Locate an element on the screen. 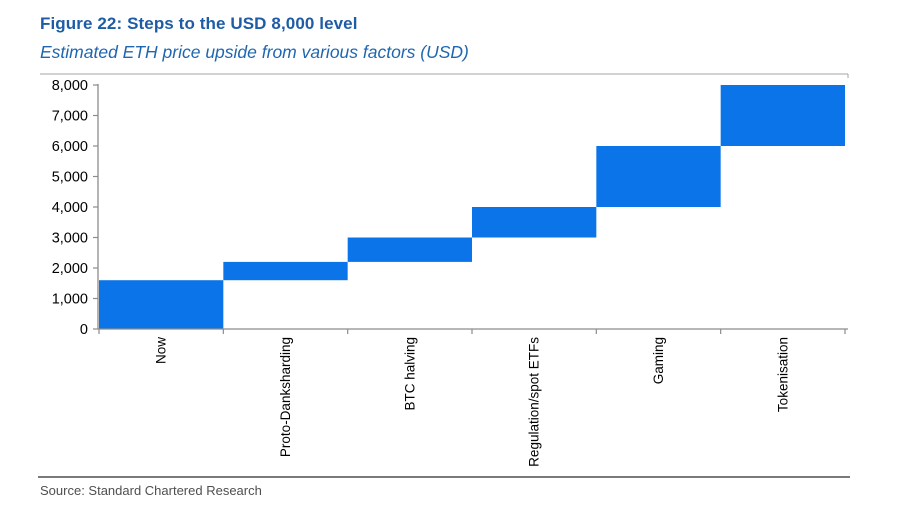  source-divider is located at coordinates (444, 477).